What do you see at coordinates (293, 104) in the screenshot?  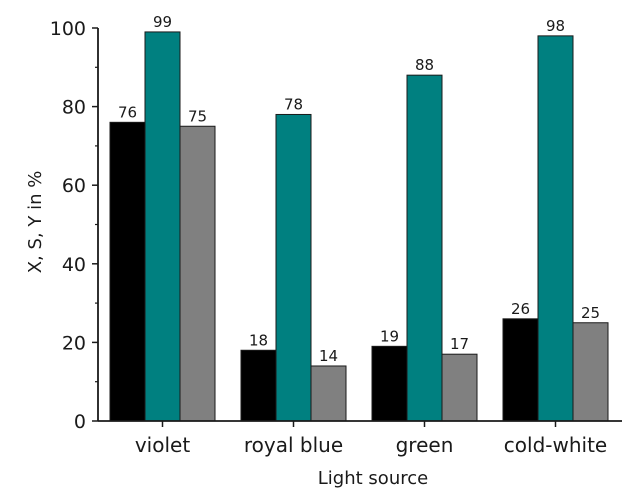 I see `data-label: 78` at bounding box center [293, 104].